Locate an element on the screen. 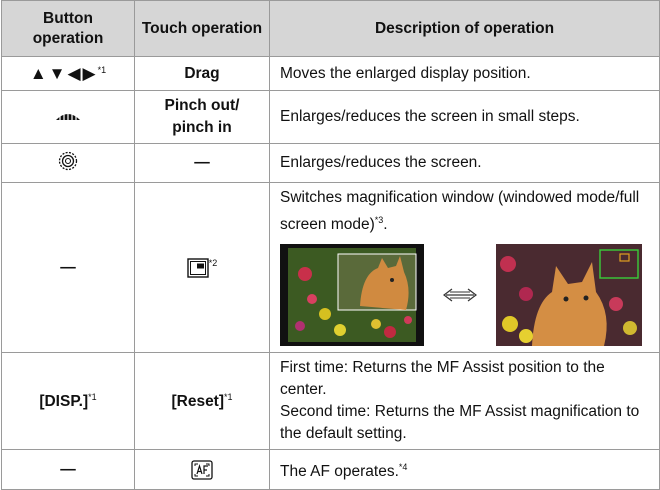  row: — Enlarges/reduces the screen. is located at coordinates (330, 163).